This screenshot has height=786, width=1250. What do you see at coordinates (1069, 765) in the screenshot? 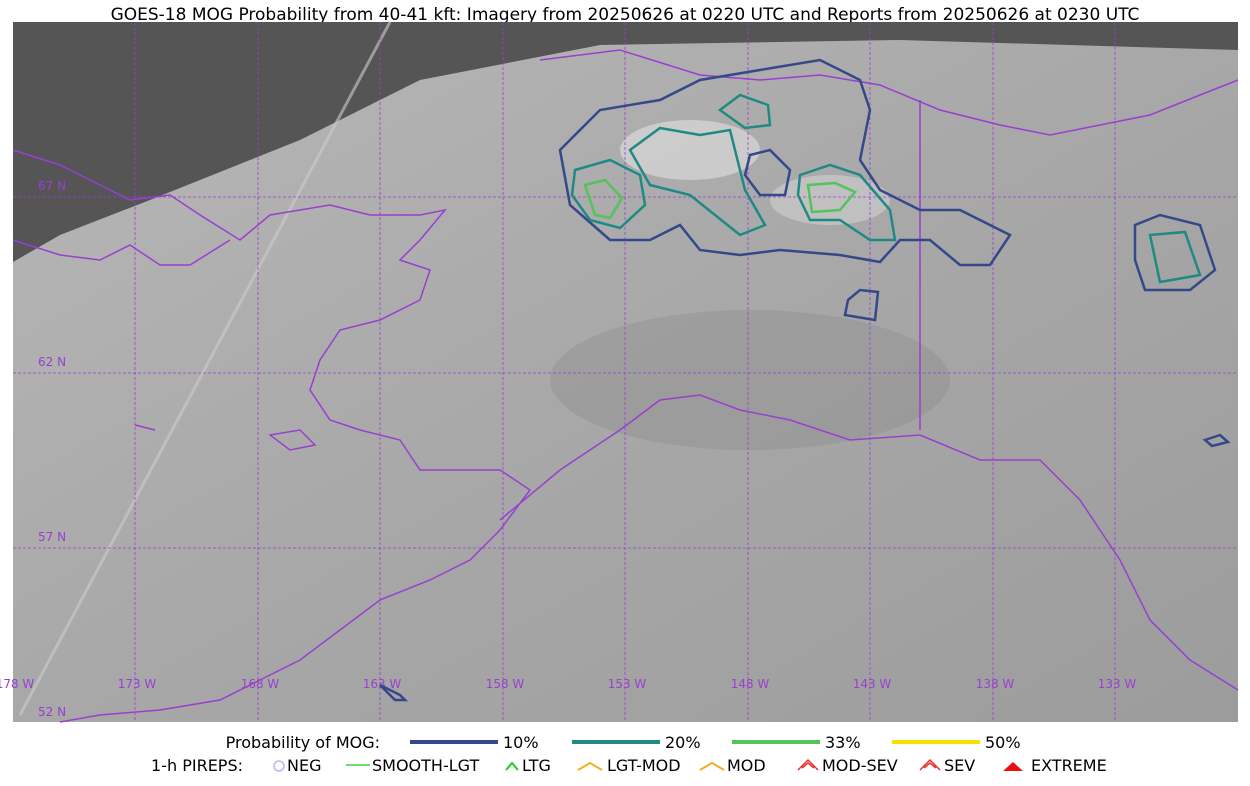
I see `legend-label: EXTREME` at bounding box center [1069, 765].